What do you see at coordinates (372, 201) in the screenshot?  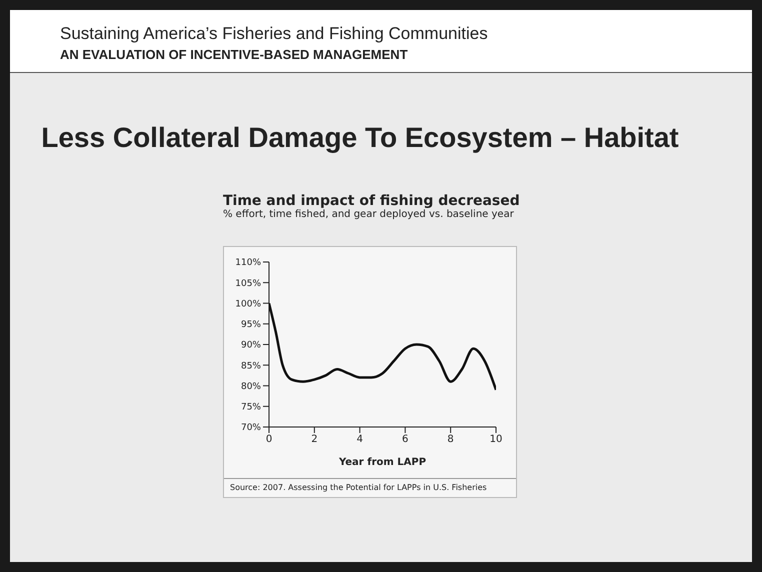 I see `chart-title: Time and impact of fishing decreased` at bounding box center [372, 201].